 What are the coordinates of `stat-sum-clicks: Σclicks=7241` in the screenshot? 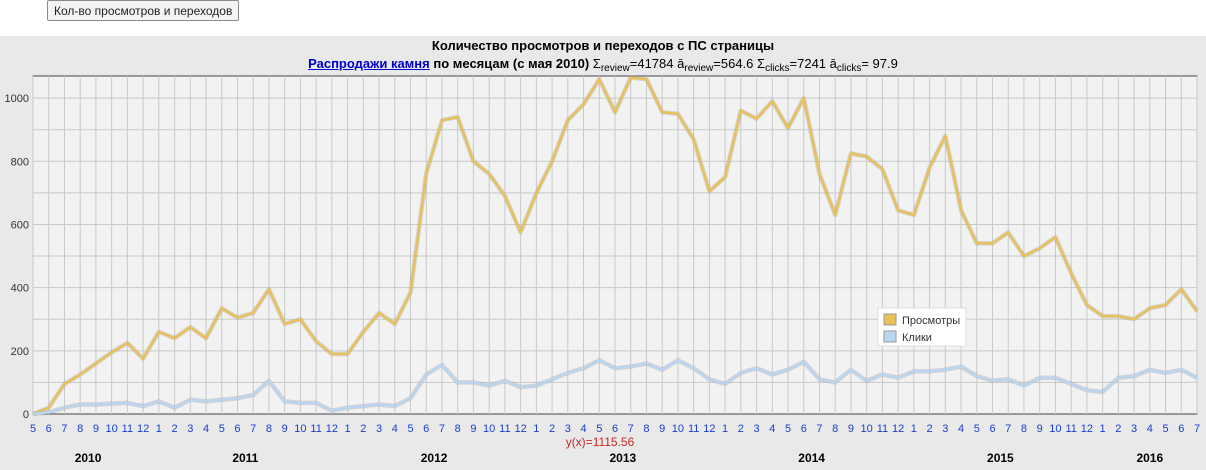 It's located at (792, 65).